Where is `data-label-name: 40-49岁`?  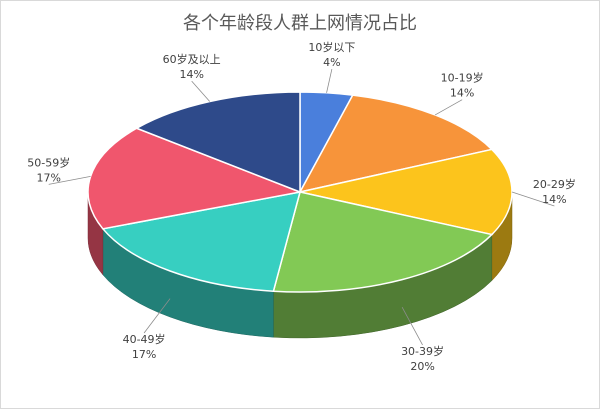 data-label-name: 40-49岁 is located at coordinates (144, 339).